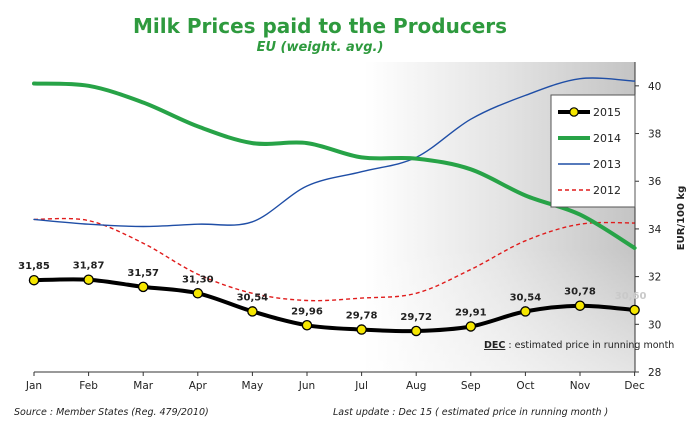  What do you see at coordinates (654, 87) in the screenshot?
I see `y-tick-label: 40` at bounding box center [654, 87].